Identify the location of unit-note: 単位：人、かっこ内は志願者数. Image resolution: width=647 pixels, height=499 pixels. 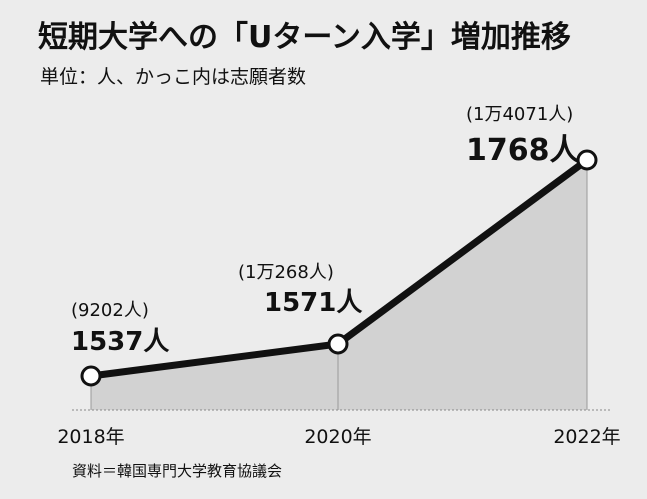
(173, 77).